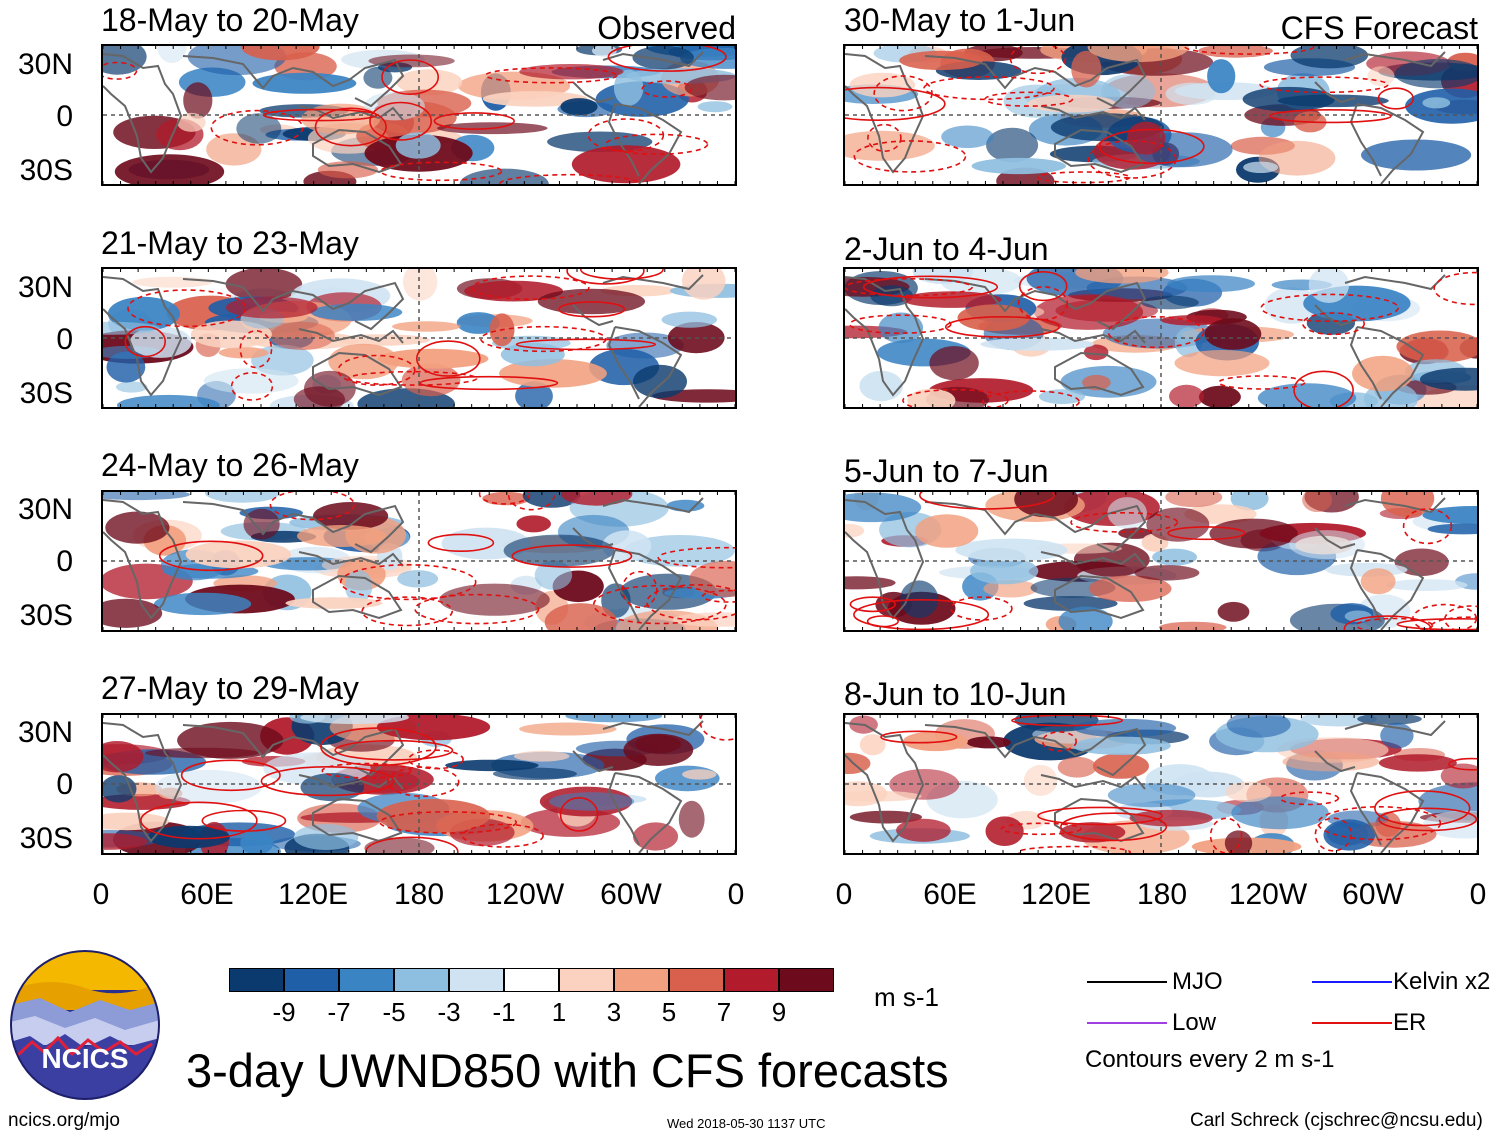 This screenshot has width=1510, height=1137. I want to click on ncics-logo: NCICS, so click(85, 1025).